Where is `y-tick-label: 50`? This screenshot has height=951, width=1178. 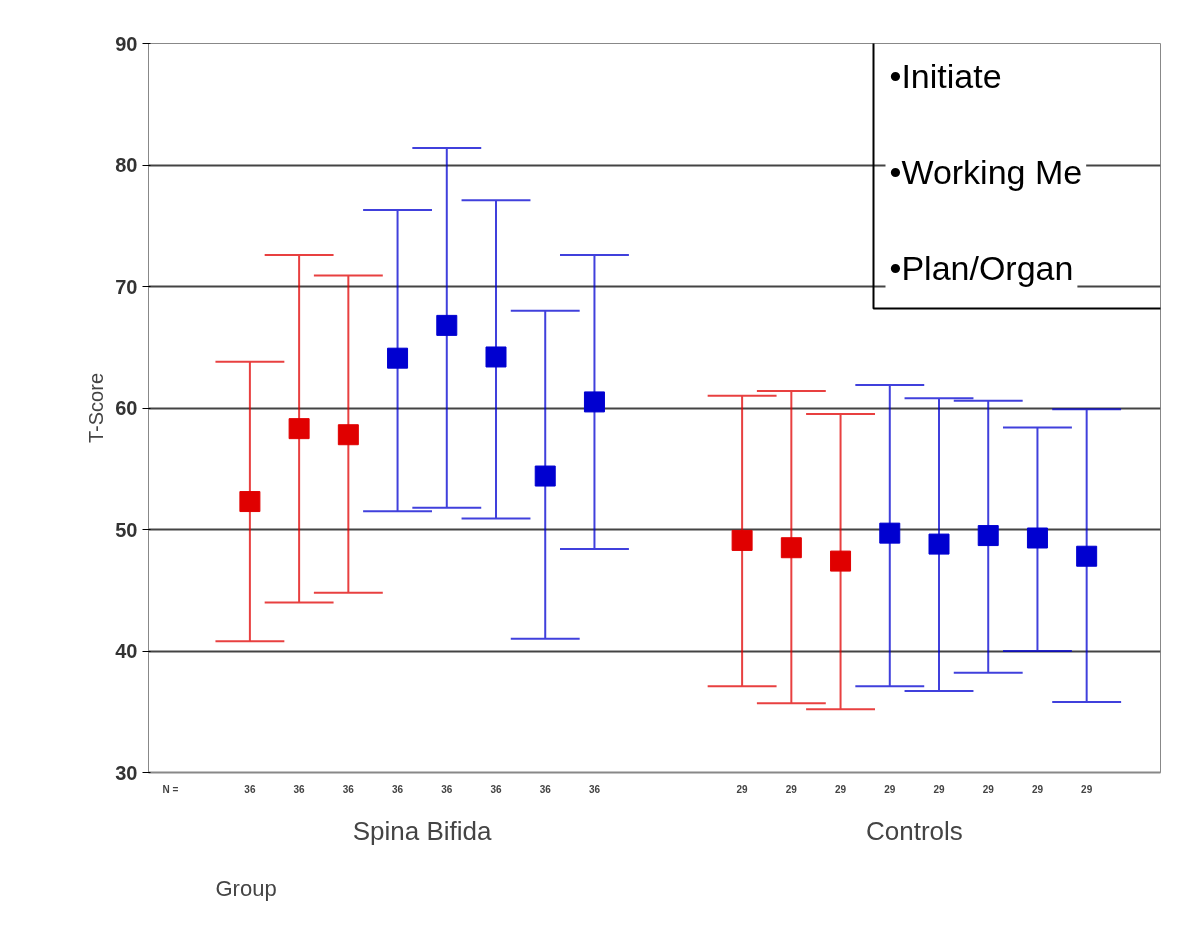 y-tick-label: 50 is located at coordinates (126, 529).